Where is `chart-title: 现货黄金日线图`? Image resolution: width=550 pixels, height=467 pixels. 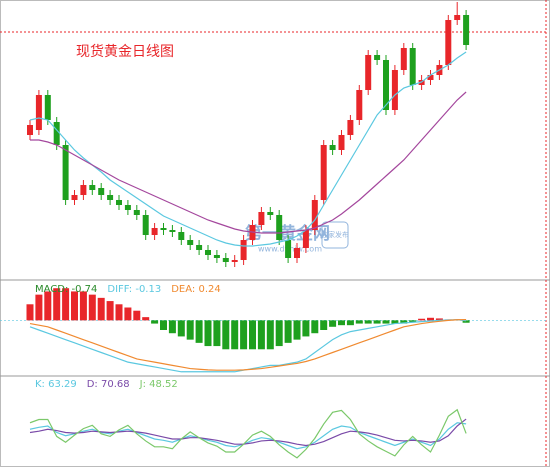 chart-title: 现货黄金日线图 is located at coordinates (125, 51).